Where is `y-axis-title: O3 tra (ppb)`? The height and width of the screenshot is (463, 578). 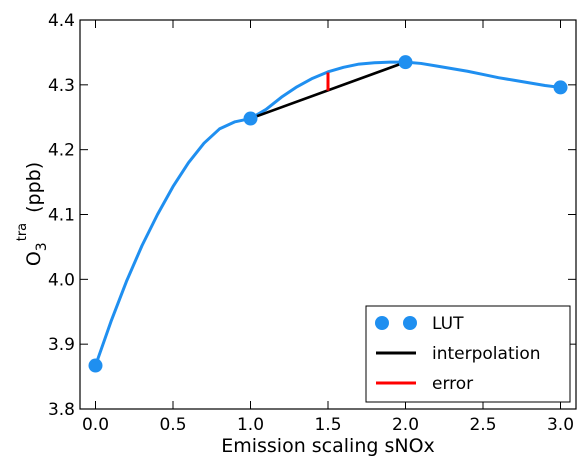 y-axis-title: O3 tra (ppb) is located at coordinates (32, 214).